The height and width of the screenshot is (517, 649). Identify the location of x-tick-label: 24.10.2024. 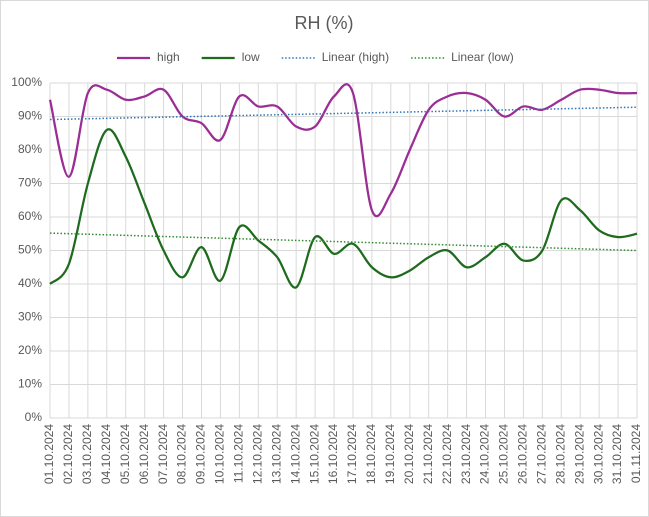
(485, 454).